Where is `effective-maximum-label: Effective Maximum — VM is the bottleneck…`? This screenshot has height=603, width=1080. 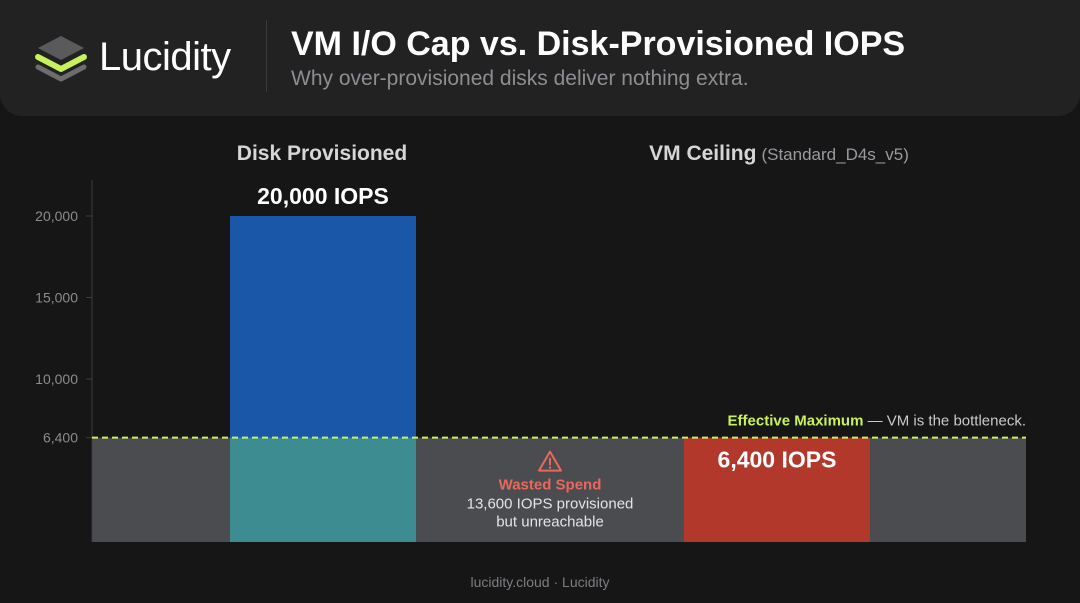 effective-maximum-label: Effective Maximum — VM is the bottleneck… is located at coordinates (877, 421).